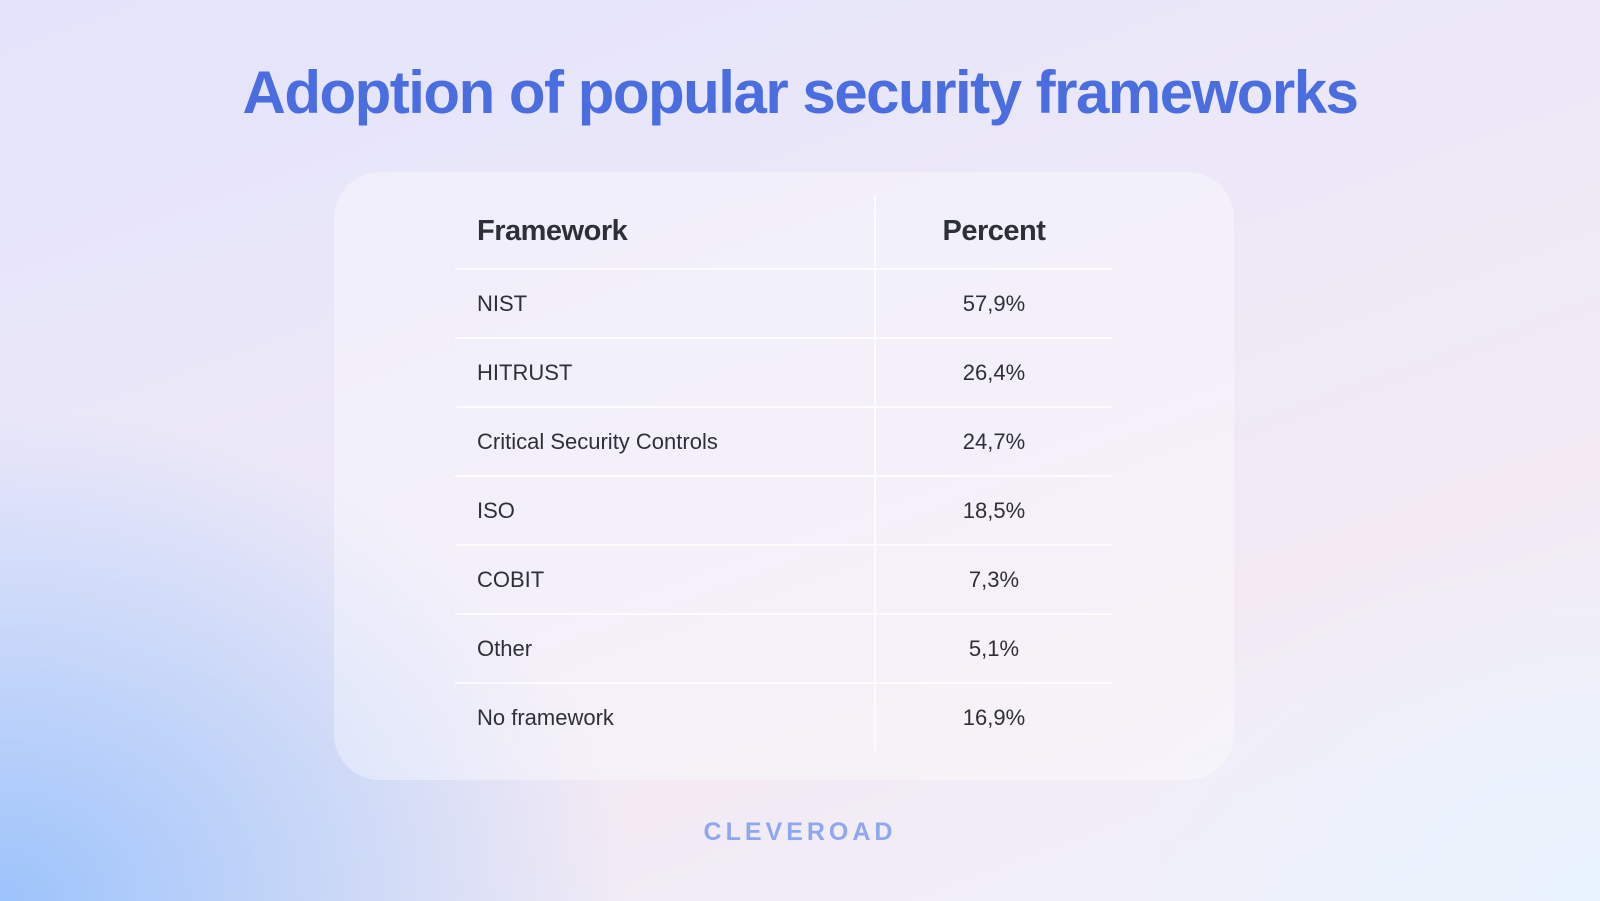 The height and width of the screenshot is (901, 1600). Describe the element at coordinates (552, 231) in the screenshot. I see `column-header-framework: Framework` at that location.